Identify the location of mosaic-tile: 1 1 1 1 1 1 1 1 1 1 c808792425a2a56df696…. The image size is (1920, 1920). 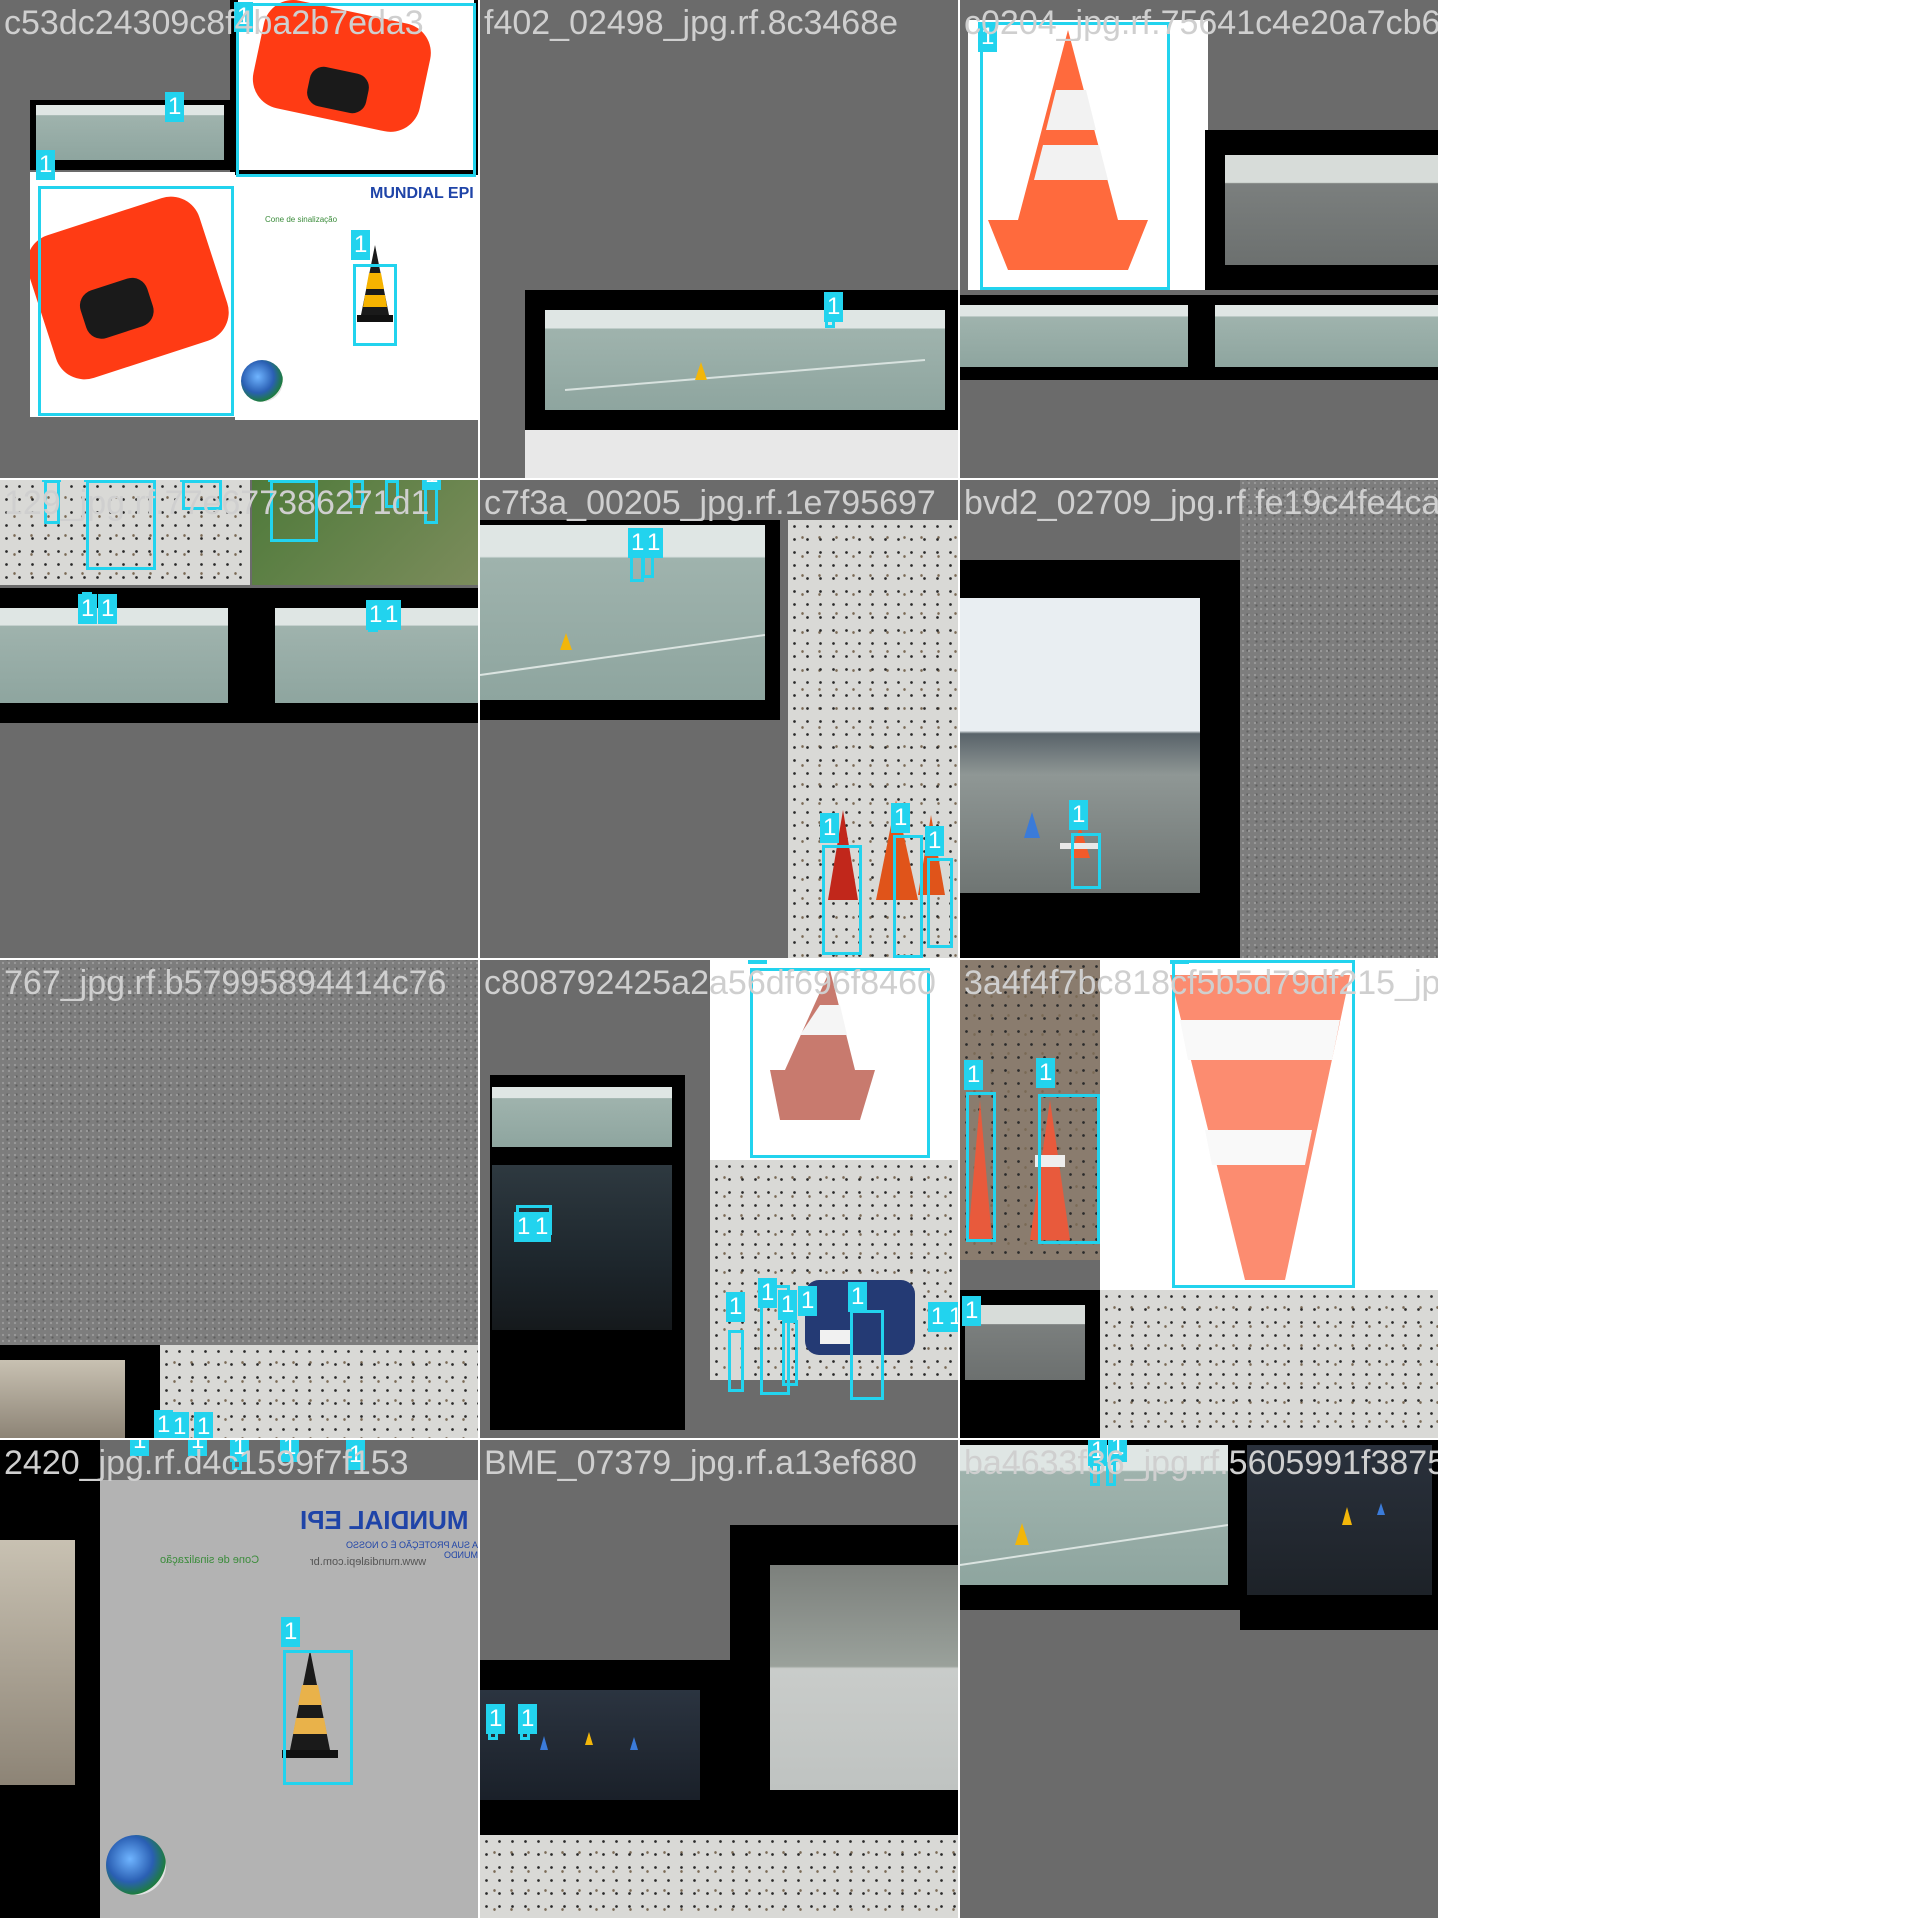
(719, 1199).